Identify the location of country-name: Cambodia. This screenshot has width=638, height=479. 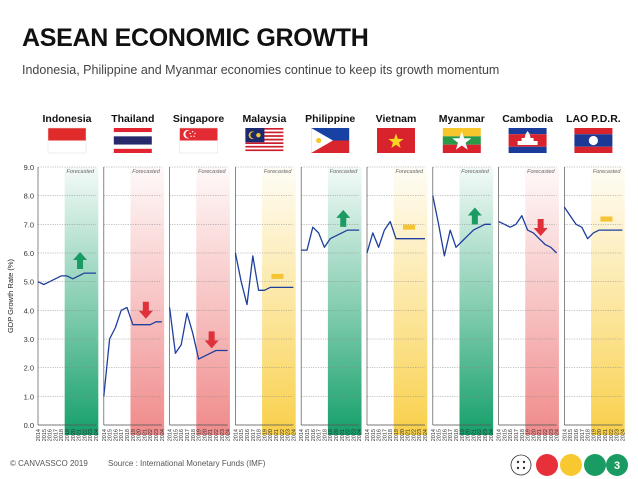
(527, 119).